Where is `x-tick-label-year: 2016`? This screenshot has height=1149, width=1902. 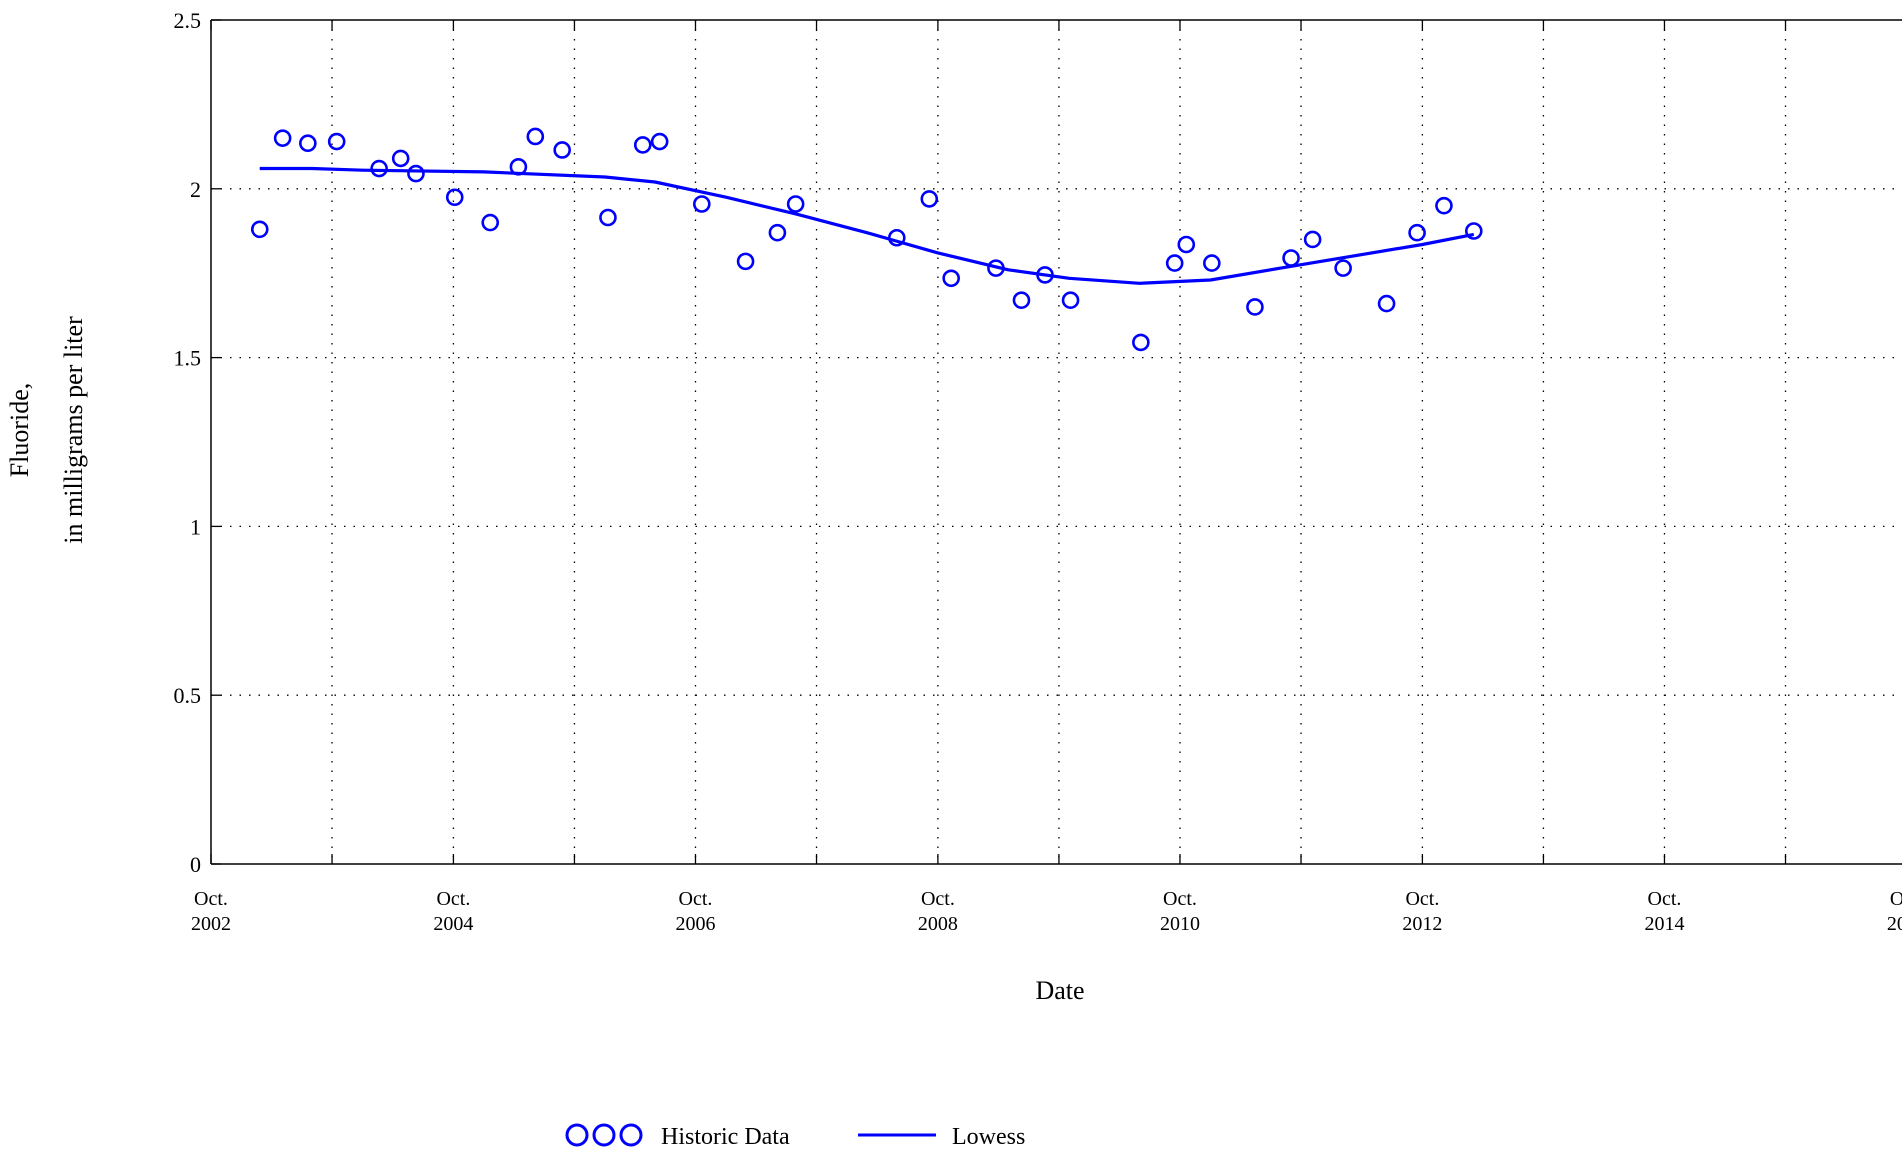 x-tick-label-year: 2016 is located at coordinates (1894, 924).